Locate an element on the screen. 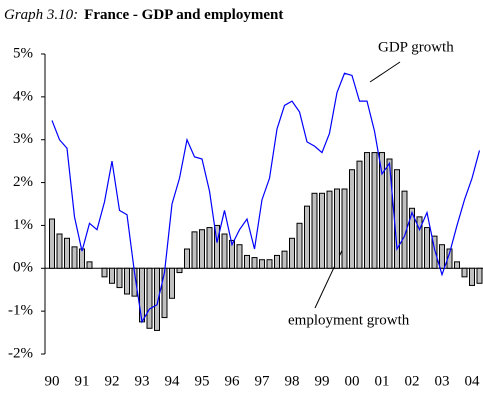 Image resolution: width=483 pixels, height=402 pixels. x-tick-label: 02 is located at coordinates (412, 381).